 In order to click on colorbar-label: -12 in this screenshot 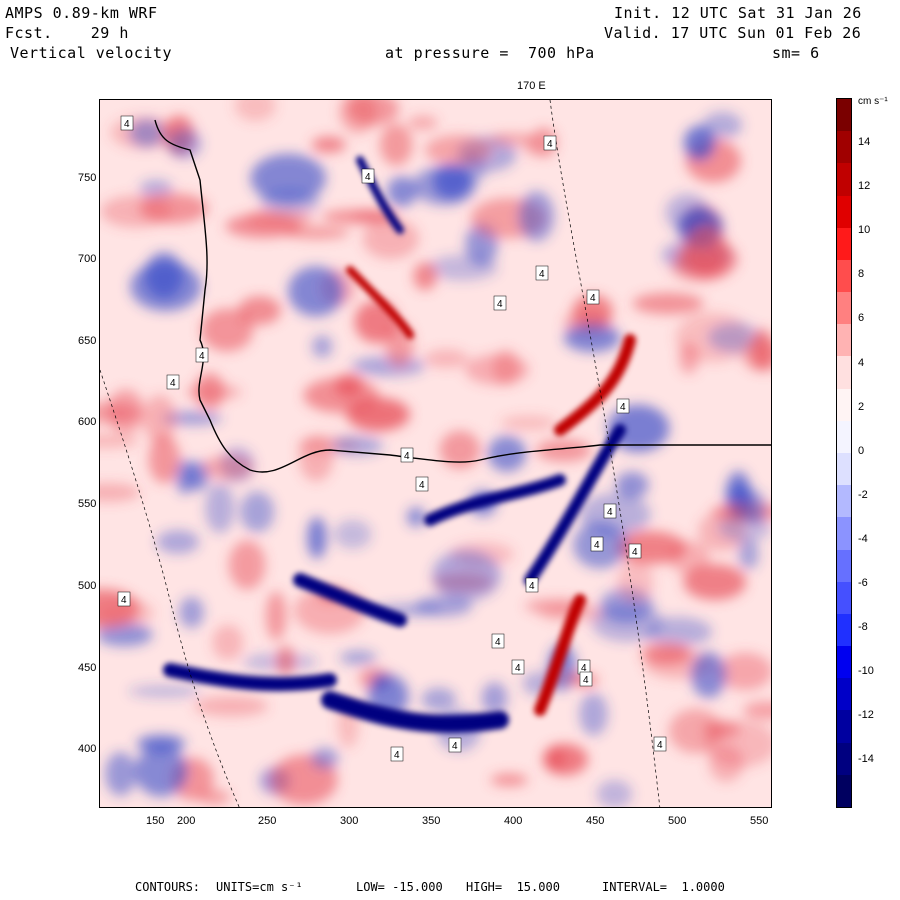, I will do `click(866, 715)`.